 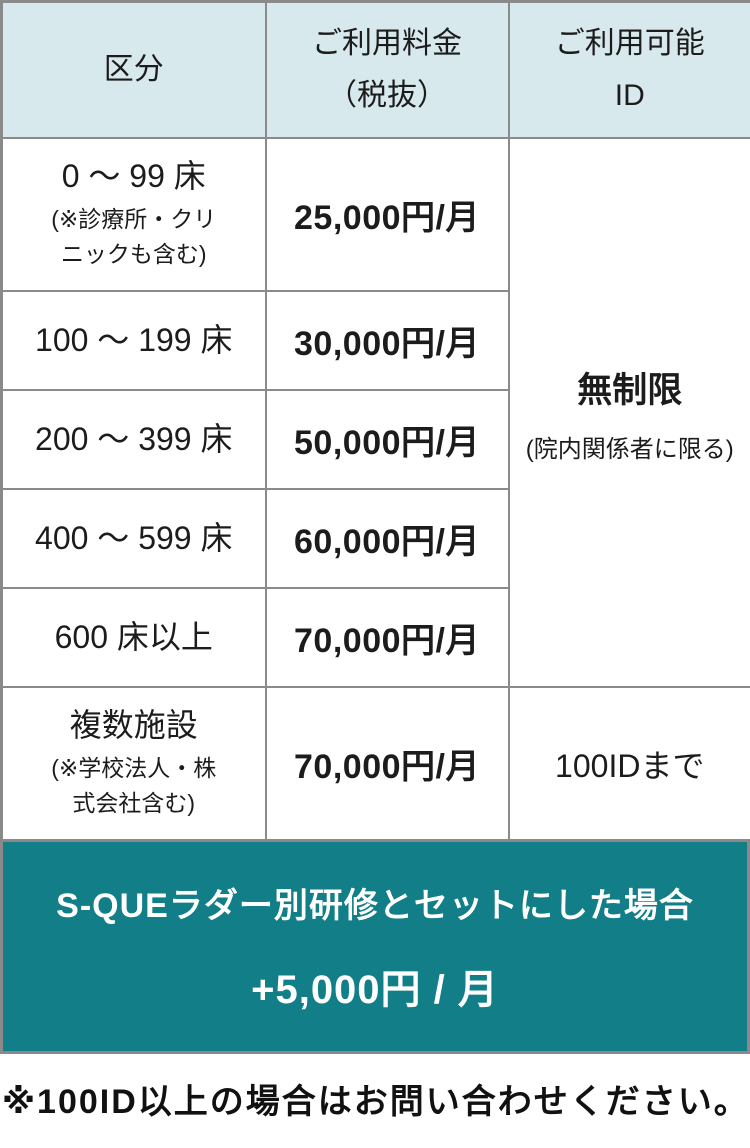 I want to click on price-cell: 50,000円/月, so click(x=387, y=439).